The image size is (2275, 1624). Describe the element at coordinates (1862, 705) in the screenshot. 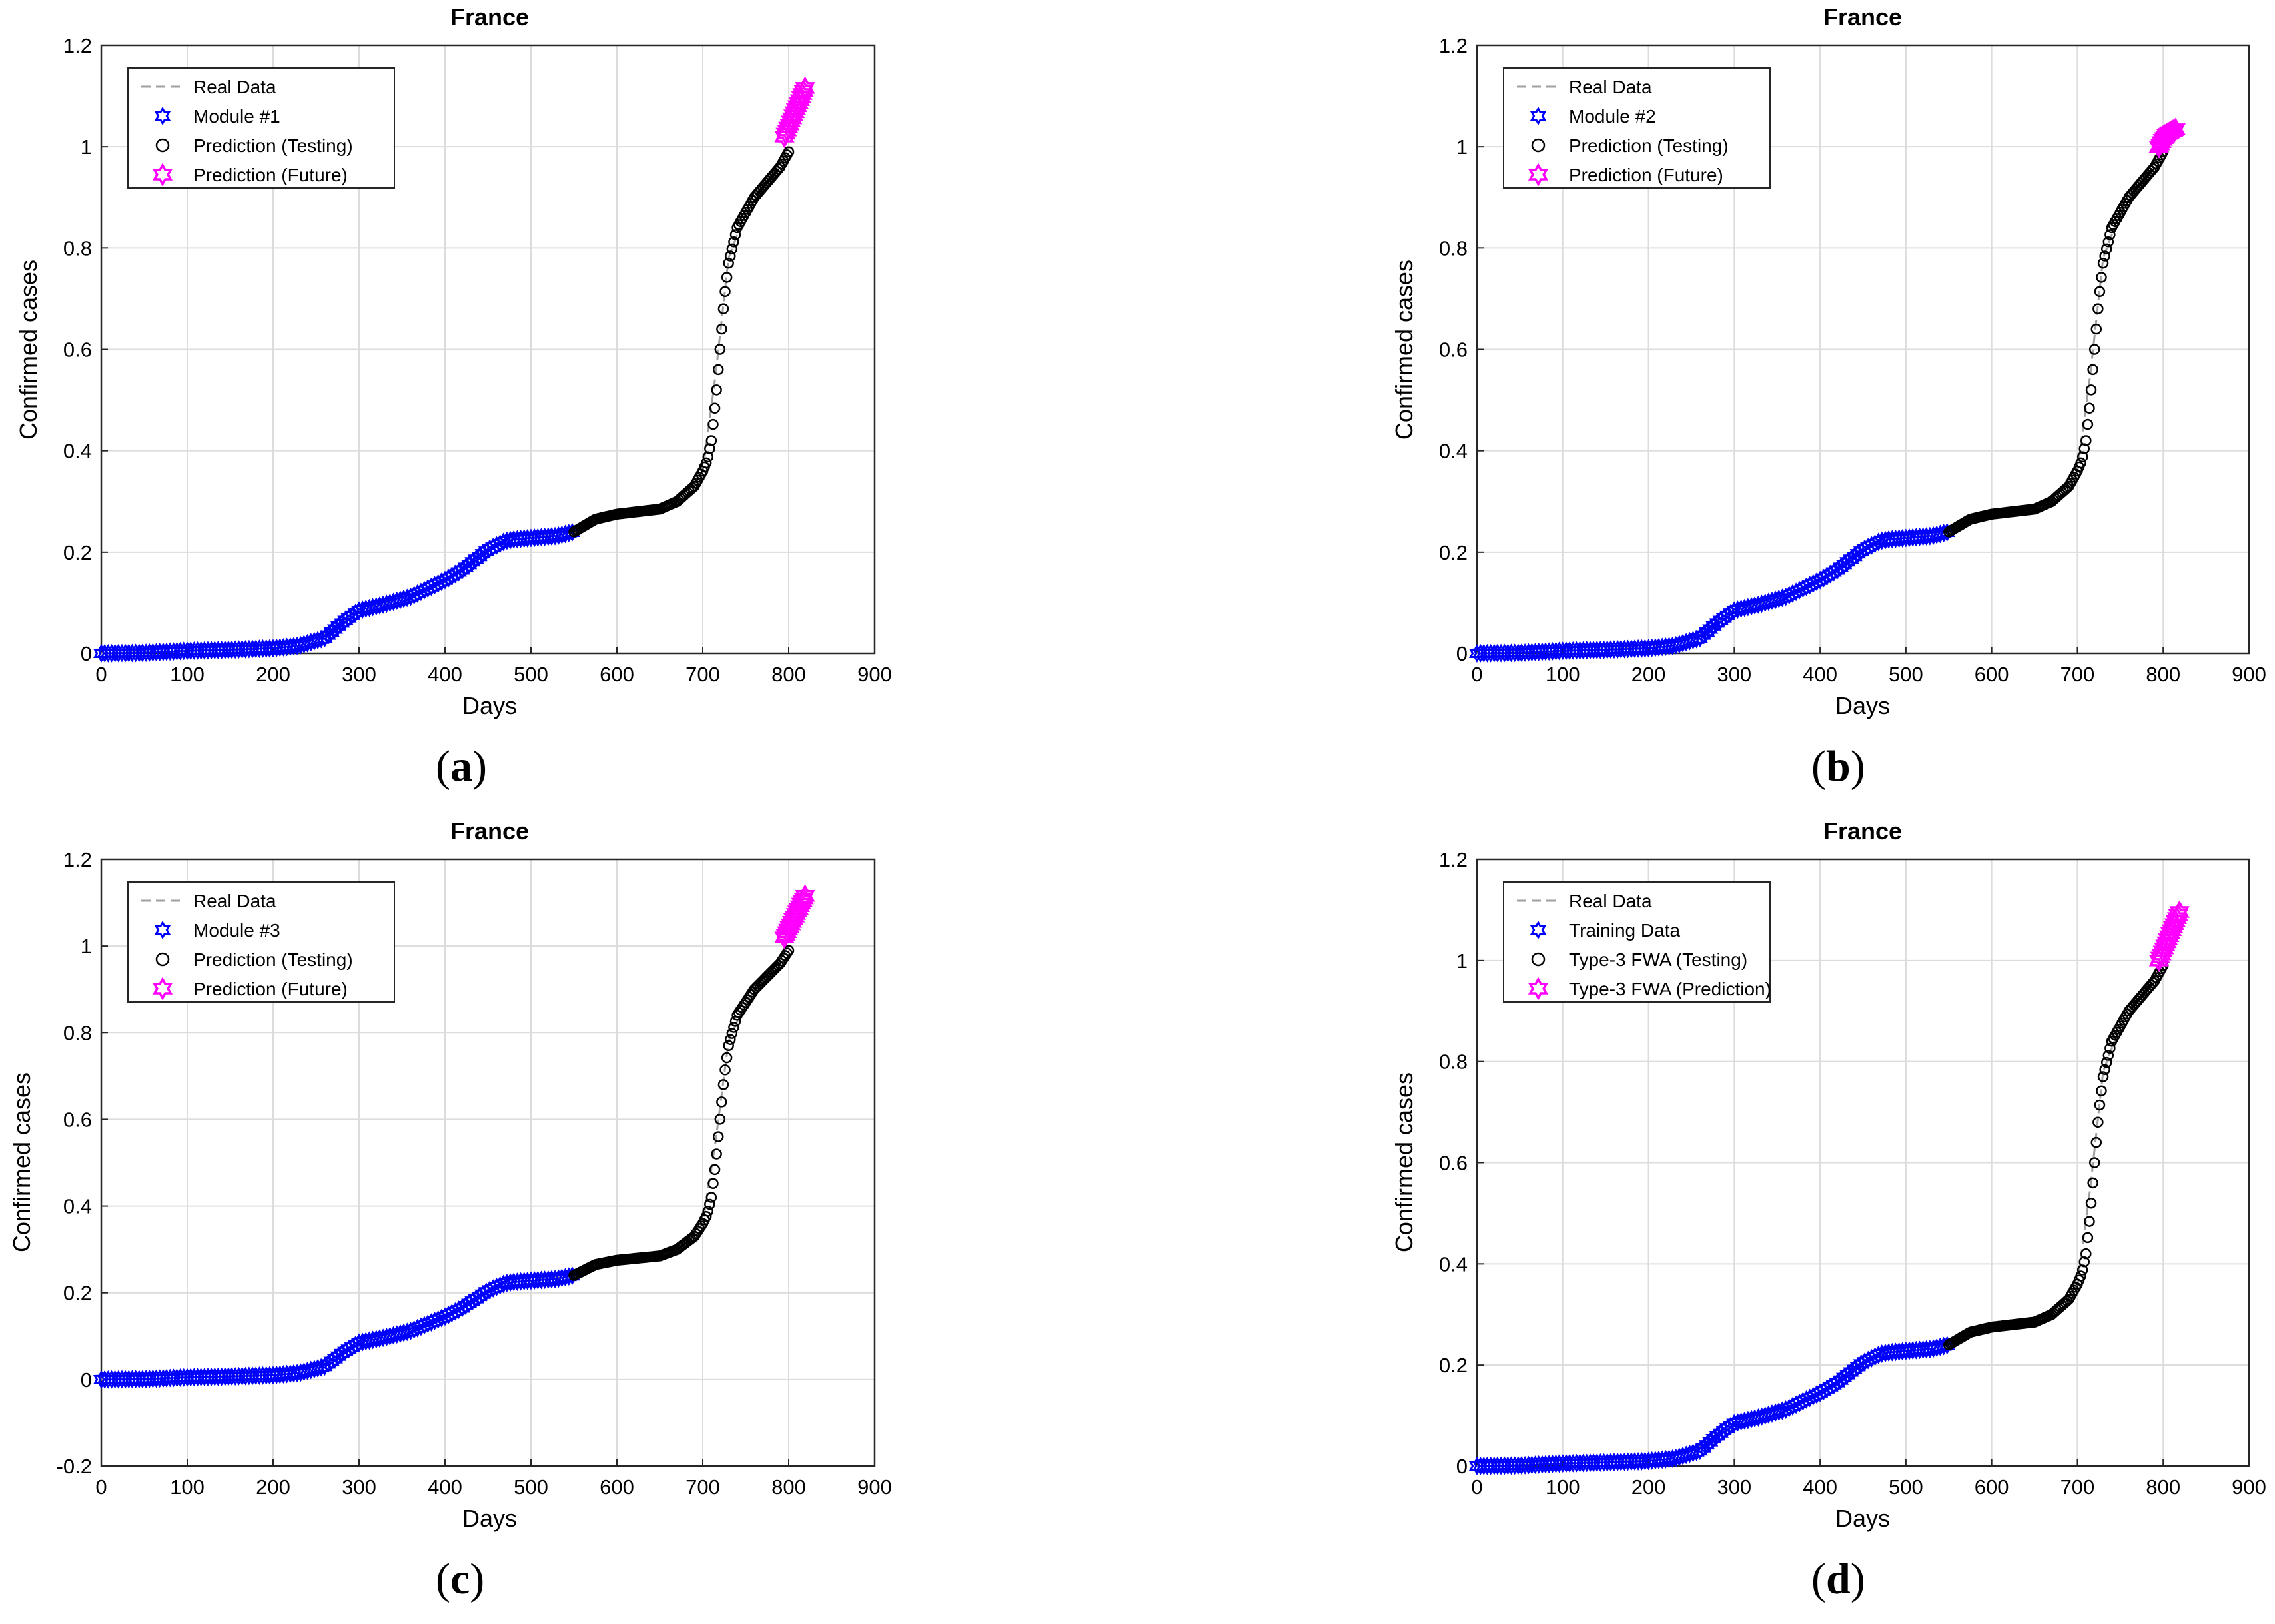

I see `x-axis-label: Days` at that location.